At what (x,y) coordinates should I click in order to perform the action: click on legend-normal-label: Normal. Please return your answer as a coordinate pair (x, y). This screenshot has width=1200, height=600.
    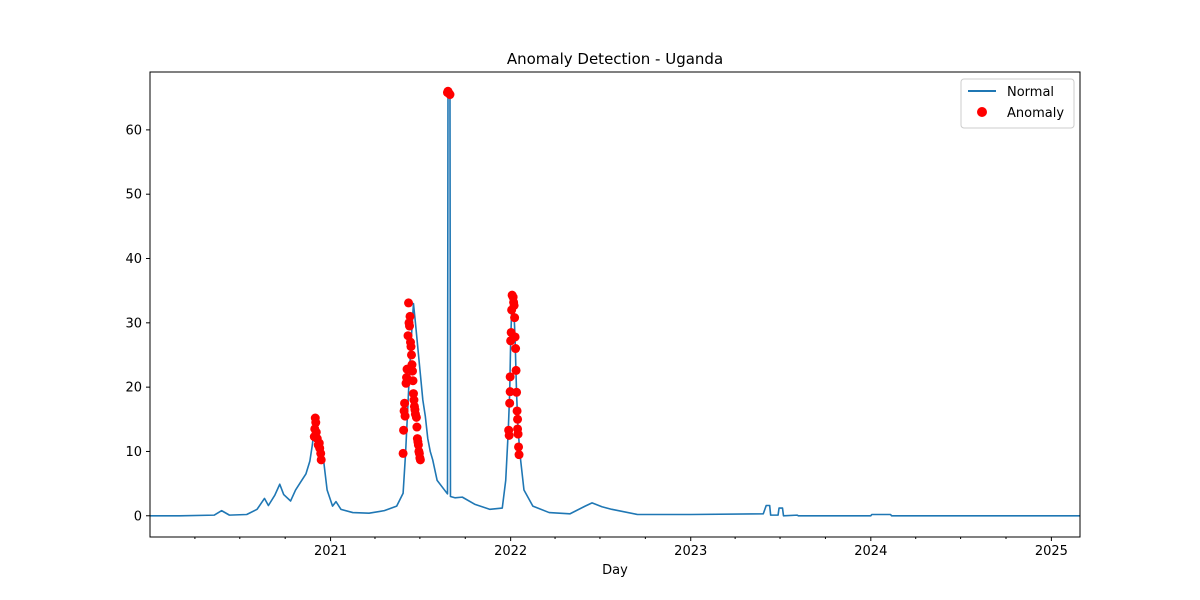
    Looking at the image, I should click on (1030, 92).